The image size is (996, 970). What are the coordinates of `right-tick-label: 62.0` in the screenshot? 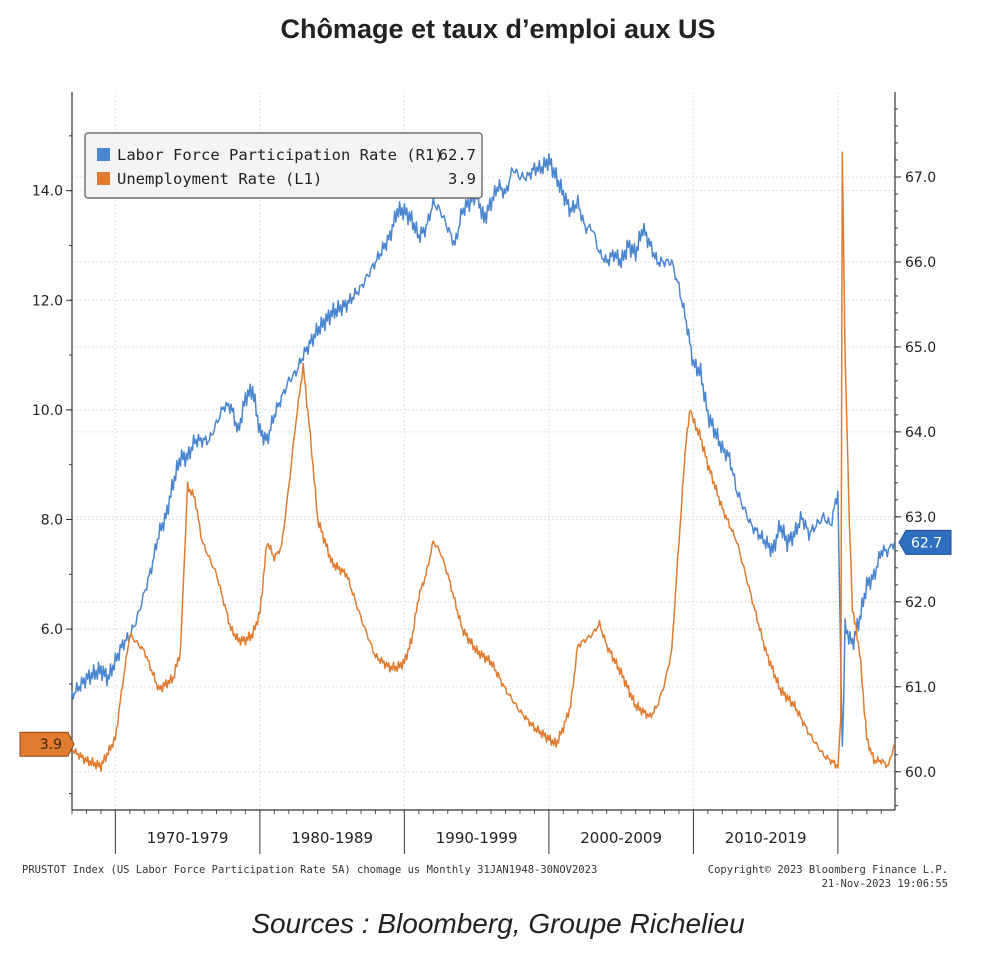 It's located at (920, 603).